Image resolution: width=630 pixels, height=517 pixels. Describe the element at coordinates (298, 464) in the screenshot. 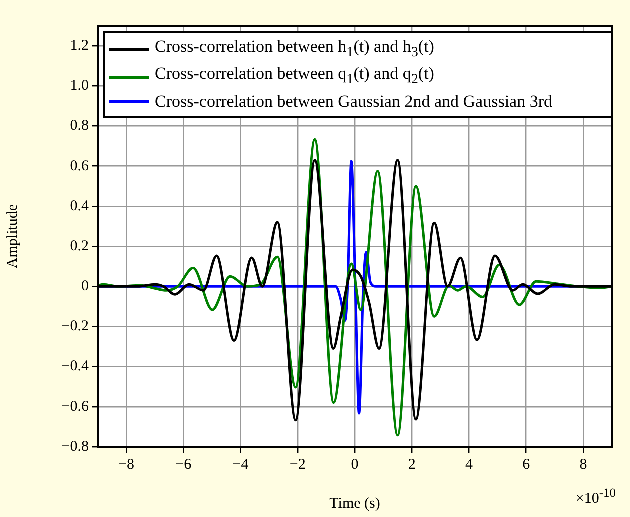

I see `x-tick-label: −2` at that location.